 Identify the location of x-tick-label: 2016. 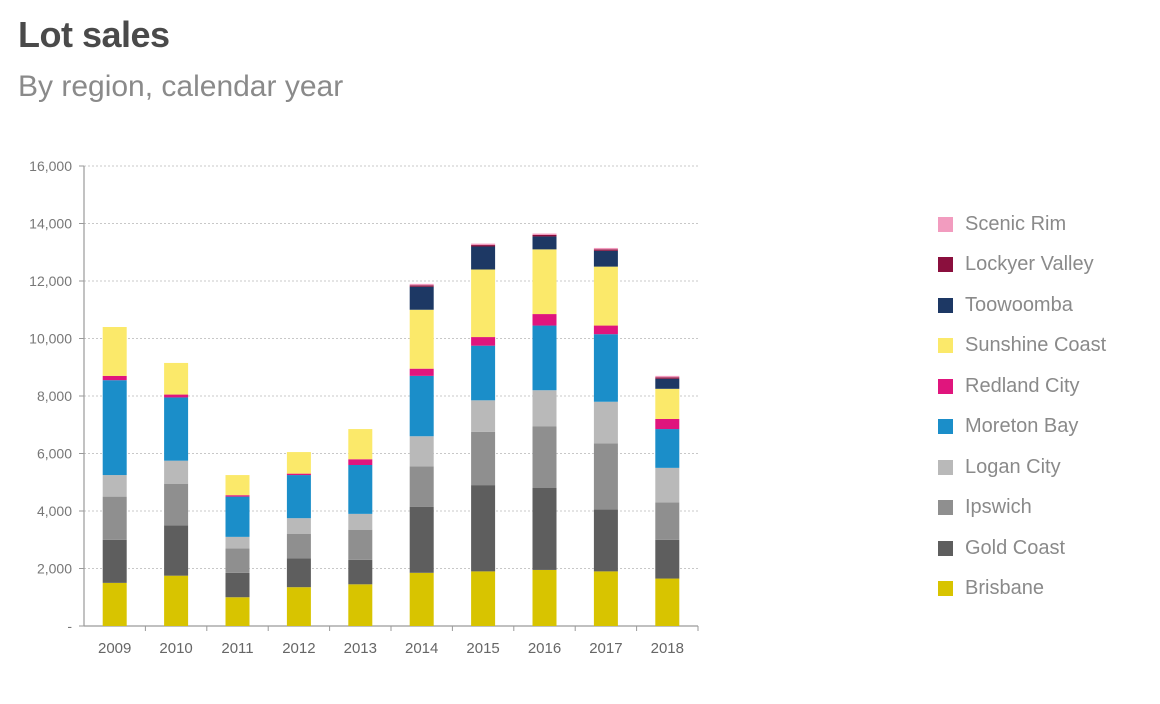
(544, 648).